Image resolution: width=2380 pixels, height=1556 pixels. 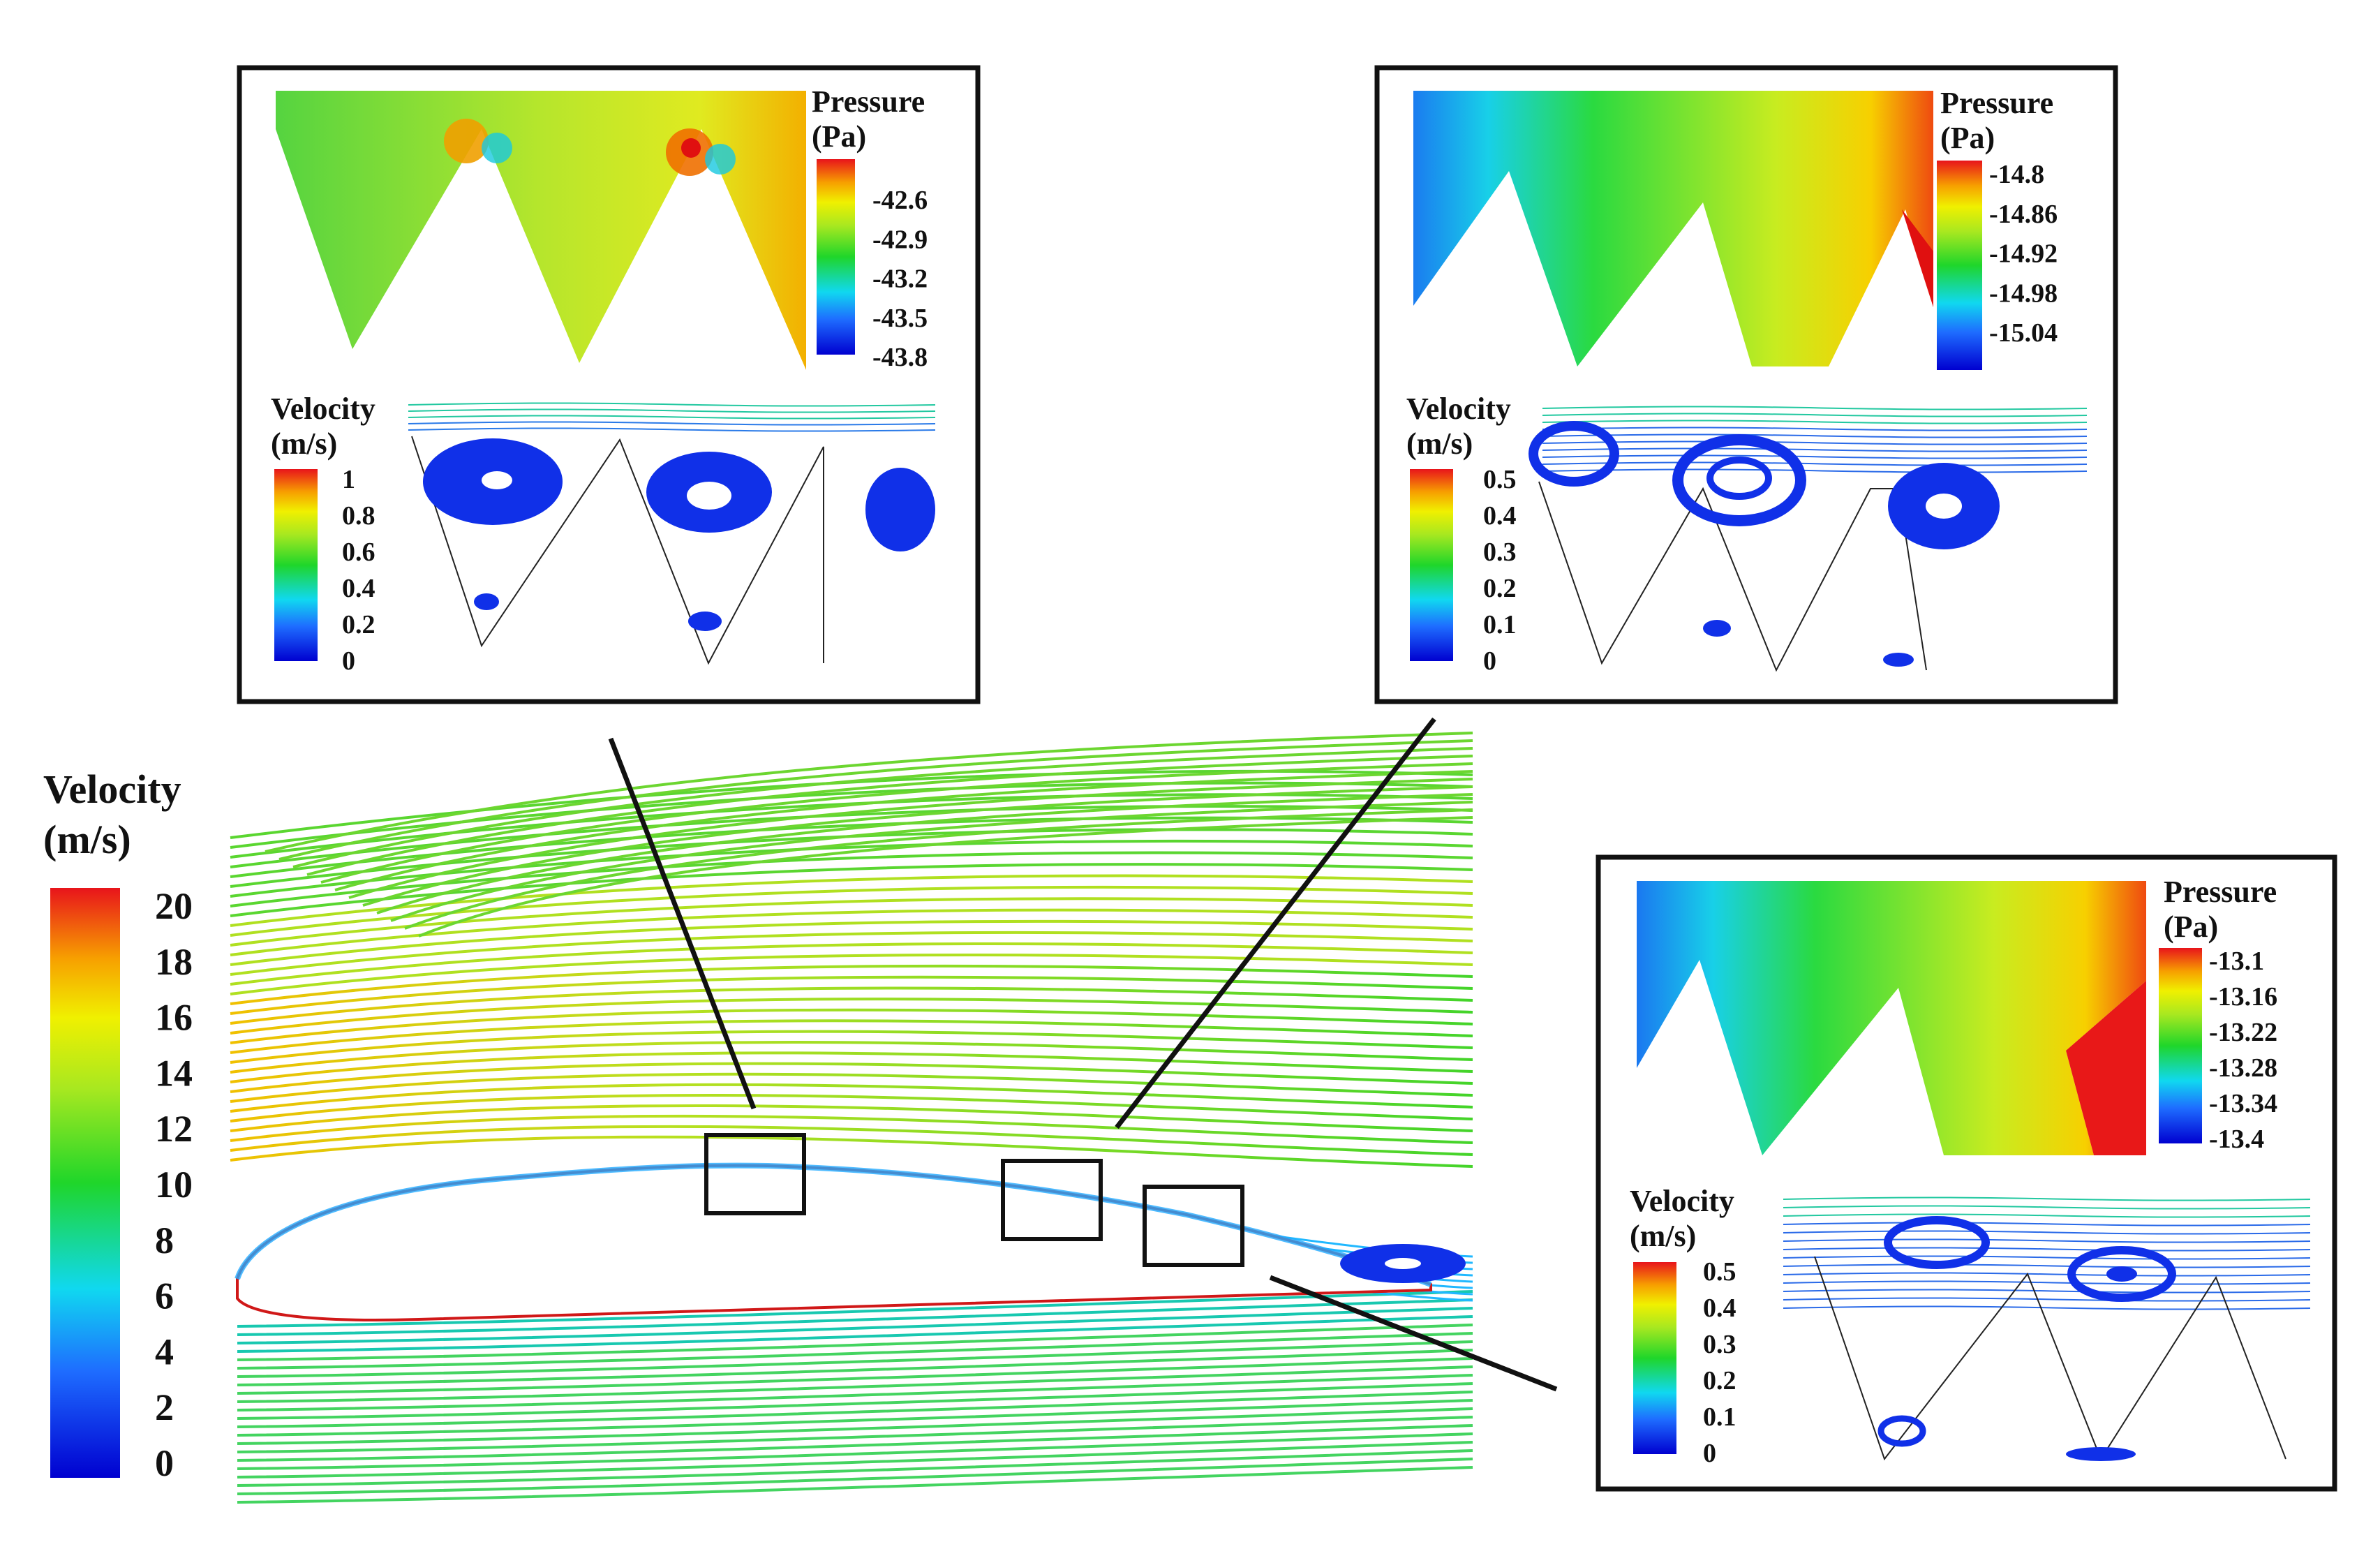 What do you see at coordinates (2180, 1045) in the screenshot?
I see `inset3-pressure-colorbar` at bounding box center [2180, 1045].